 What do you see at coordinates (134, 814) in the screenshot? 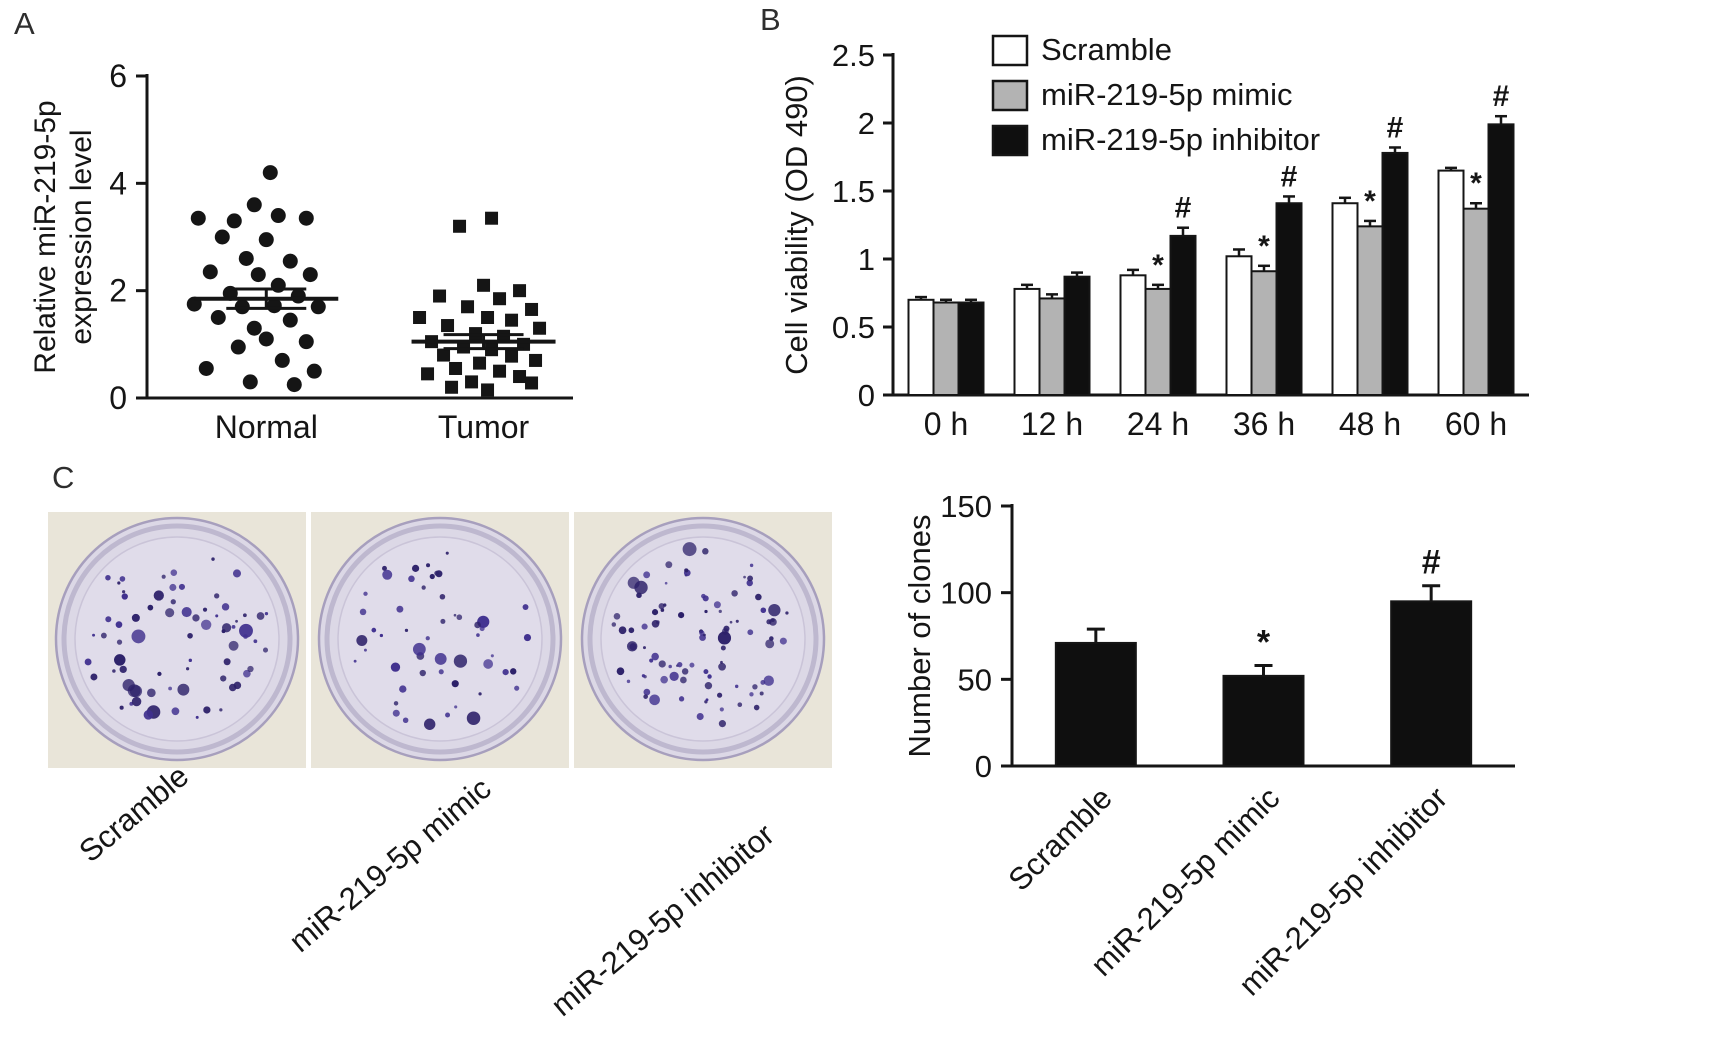
I see `dish-label-scramble: Scramble` at bounding box center [134, 814].